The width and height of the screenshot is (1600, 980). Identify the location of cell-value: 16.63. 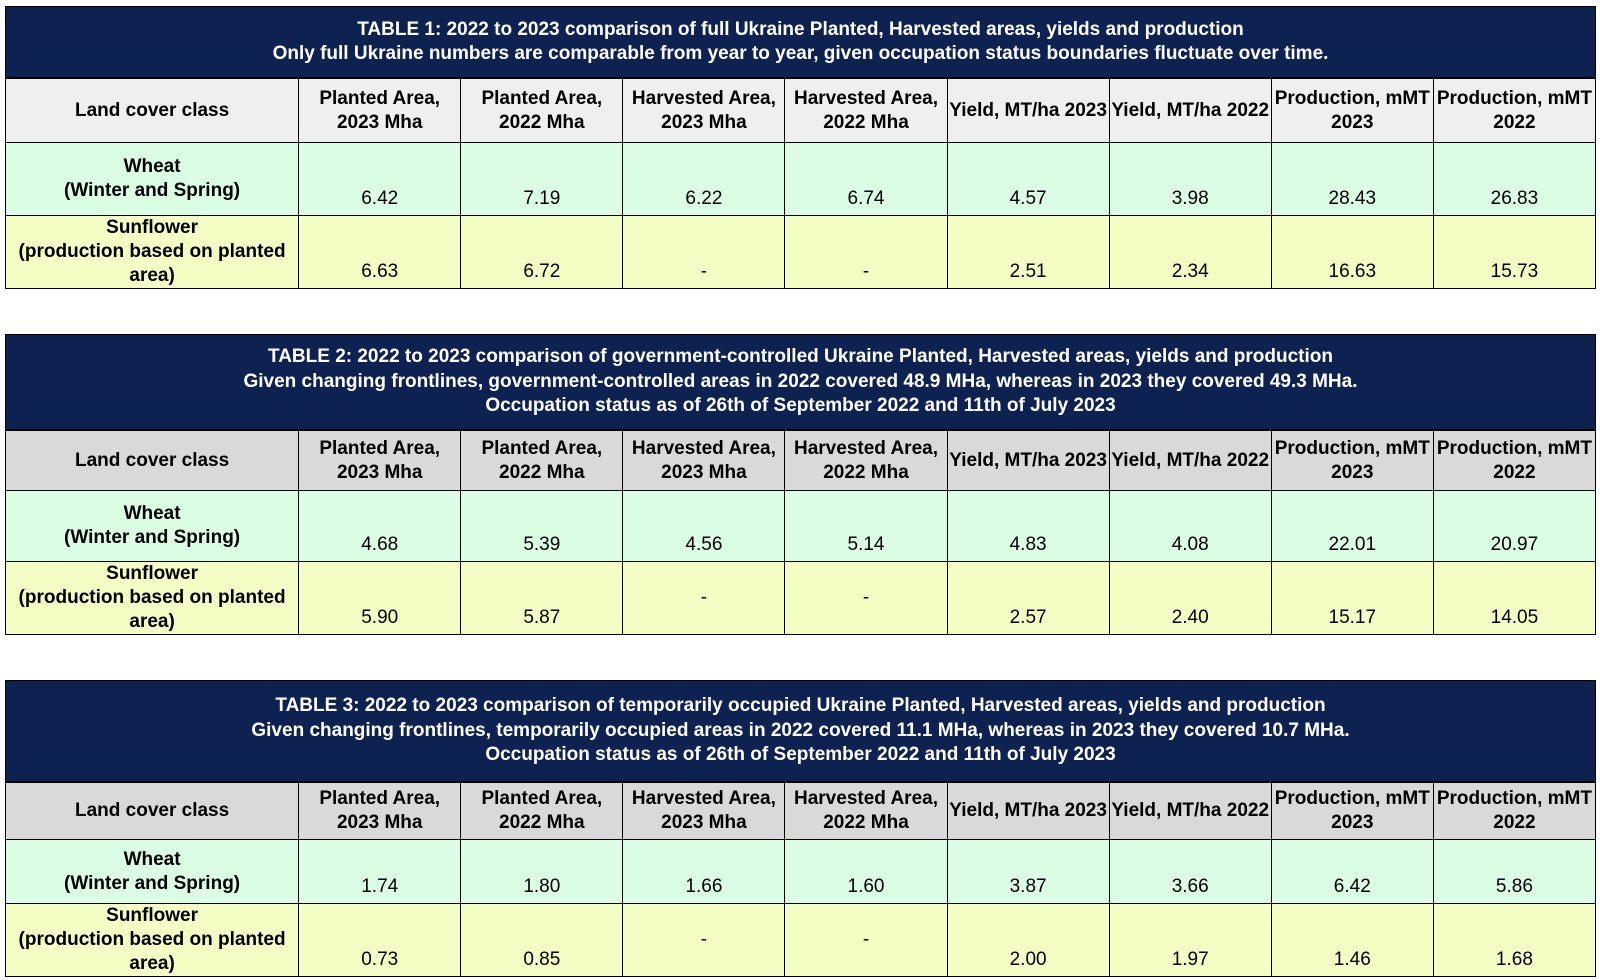
(1352, 252).